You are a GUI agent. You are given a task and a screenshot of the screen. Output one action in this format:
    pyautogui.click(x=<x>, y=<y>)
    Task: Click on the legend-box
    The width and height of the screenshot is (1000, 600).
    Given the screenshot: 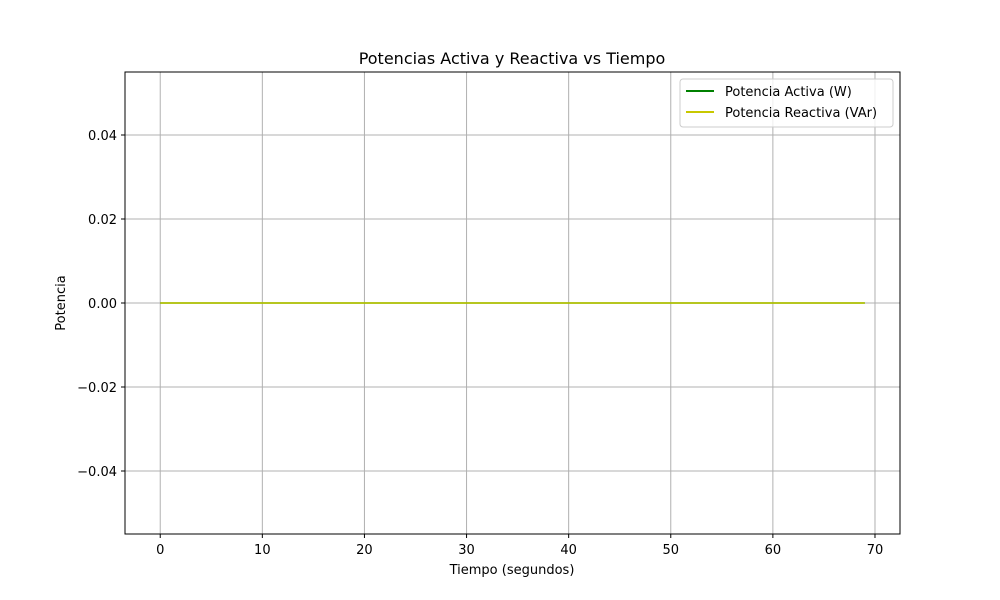 What is the action you would take?
    pyautogui.click(x=786, y=103)
    